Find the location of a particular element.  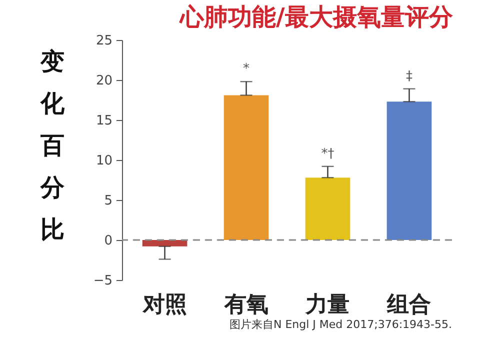

x-tick-label: 力量 is located at coordinates (327, 305).